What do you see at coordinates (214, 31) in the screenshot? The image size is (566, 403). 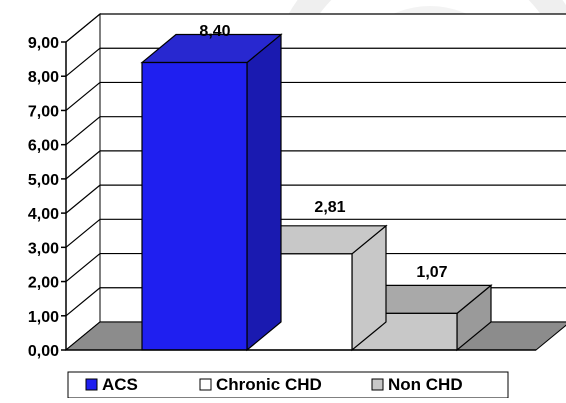 I see `data-label: 8,40` at bounding box center [214, 31].